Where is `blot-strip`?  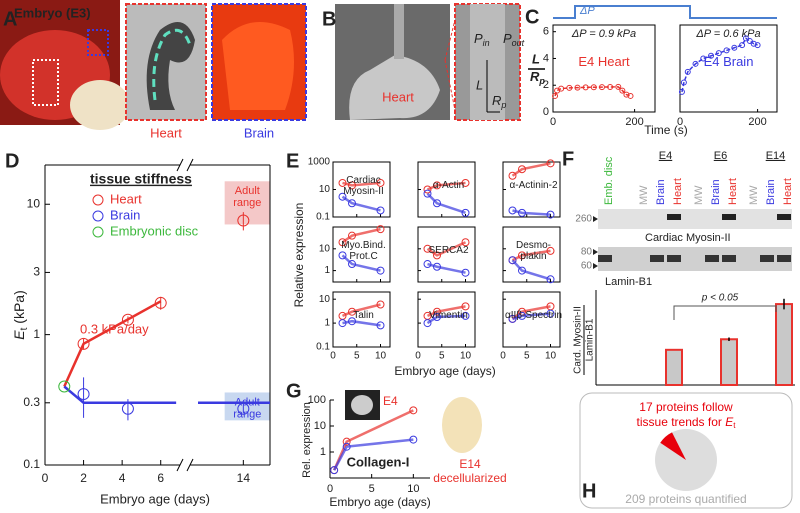 blot-strip is located at coordinates (695, 219).